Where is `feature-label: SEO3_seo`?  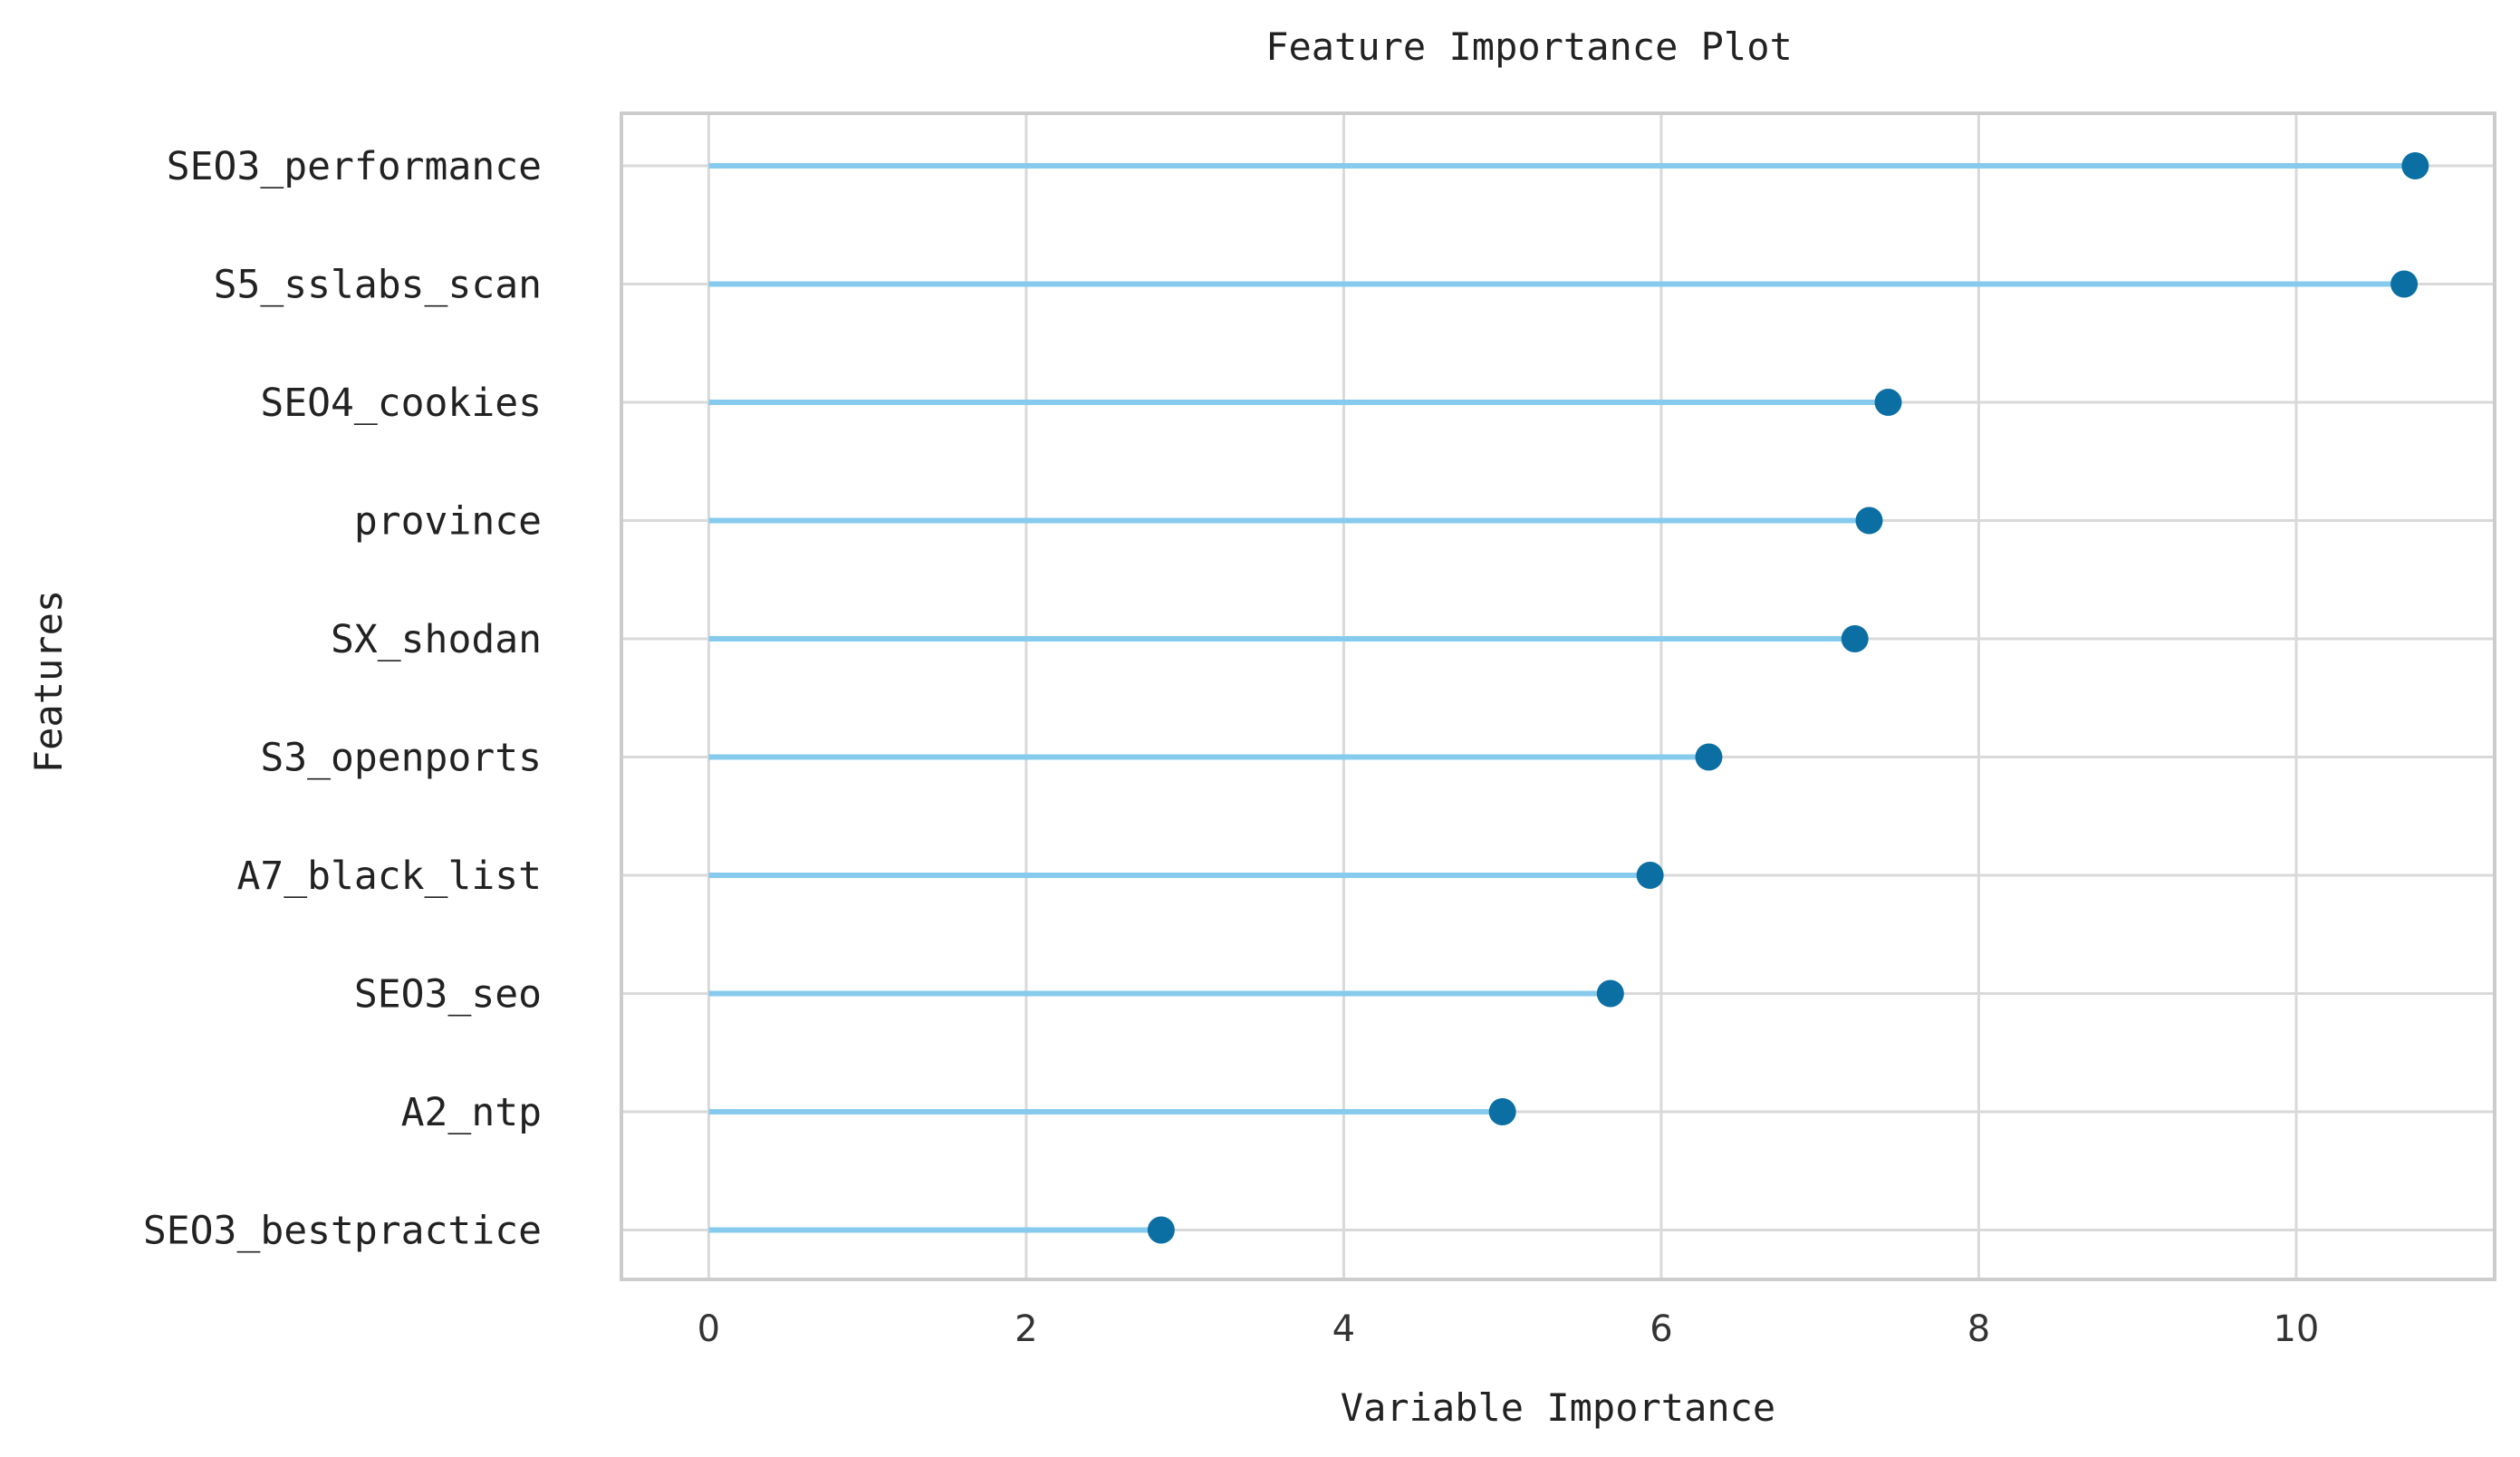 feature-label: SEO3_seo is located at coordinates (448, 995).